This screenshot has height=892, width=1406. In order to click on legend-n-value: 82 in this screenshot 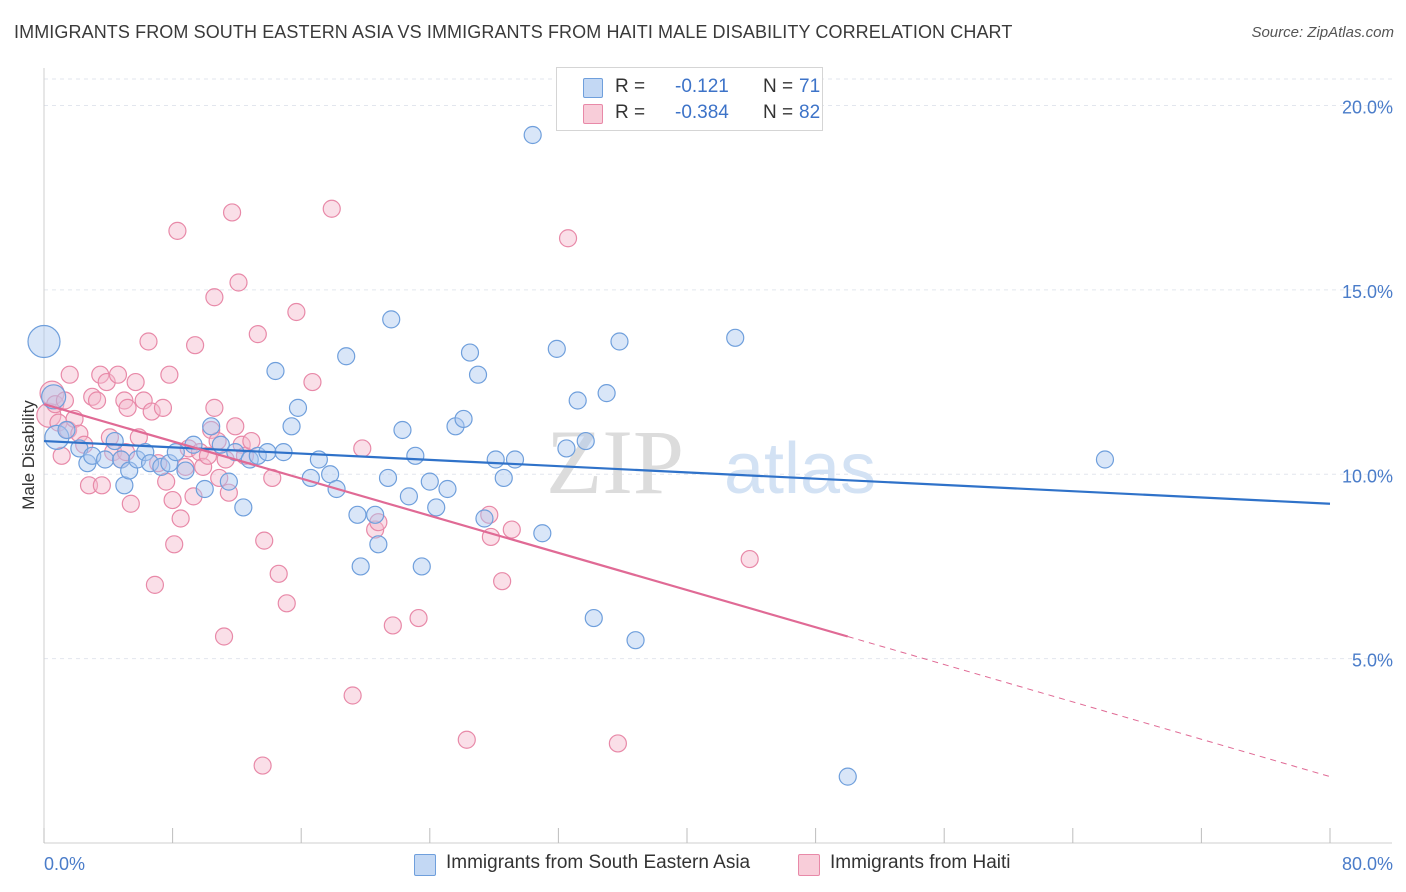, I will do `click(810, 112)`.